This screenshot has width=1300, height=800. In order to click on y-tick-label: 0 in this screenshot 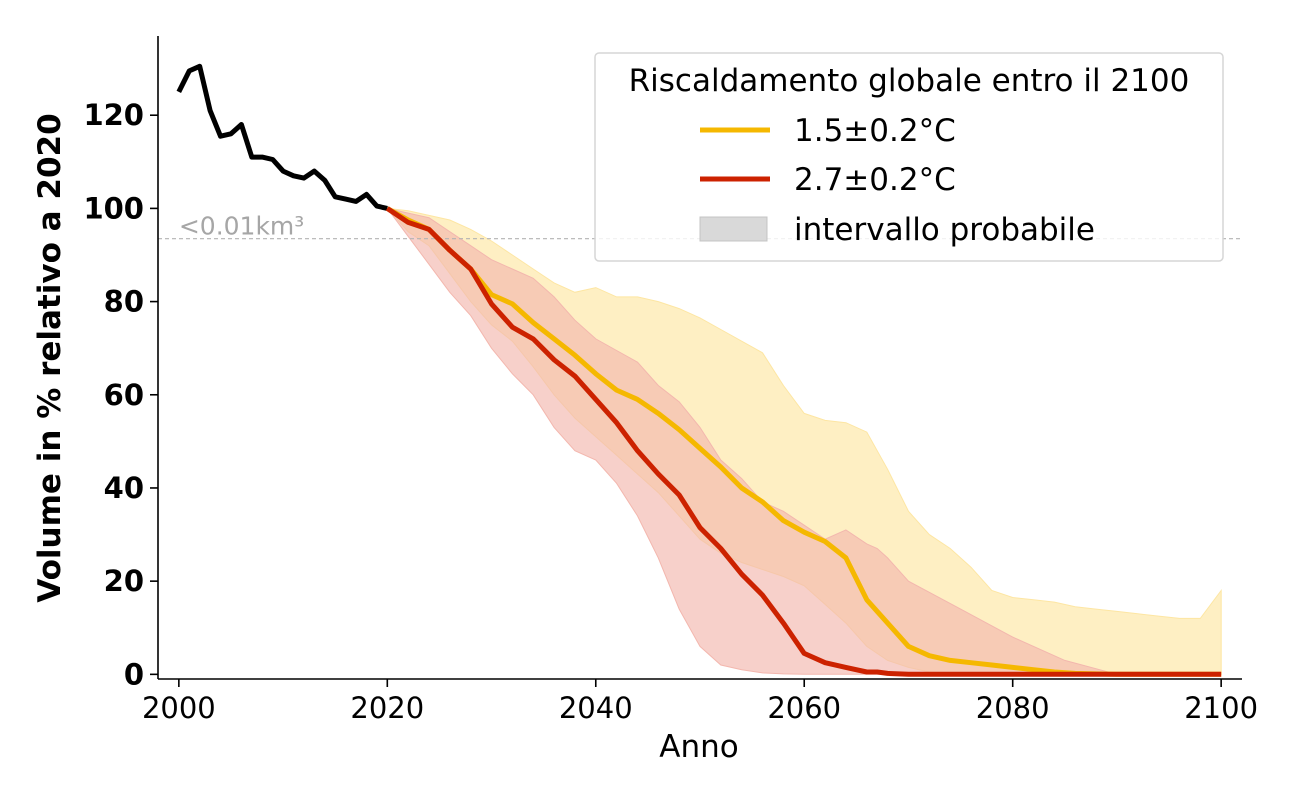, I will do `click(134, 674)`.